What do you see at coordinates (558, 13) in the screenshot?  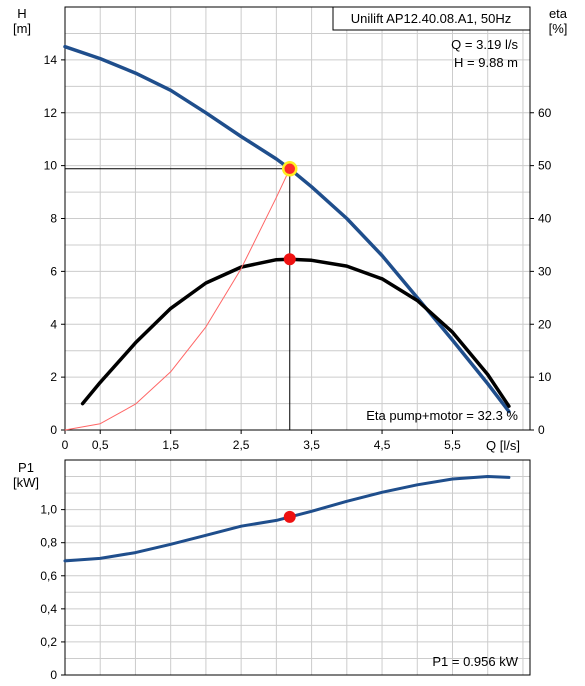 I see `top-y2-axis-label: eta` at bounding box center [558, 13].